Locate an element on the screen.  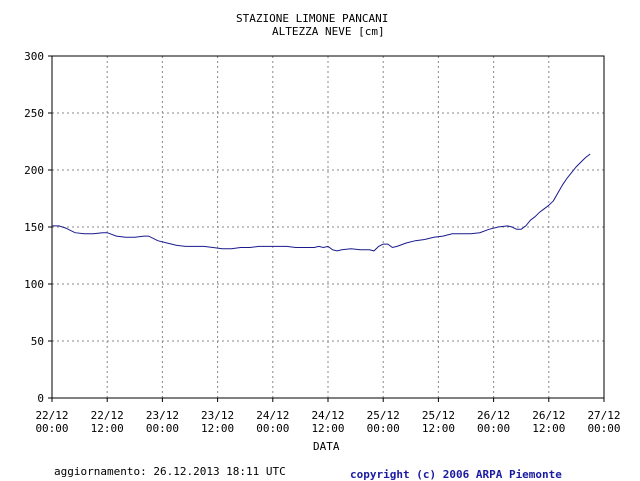
y-tick-label: 0 is located at coordinates (40, 398).